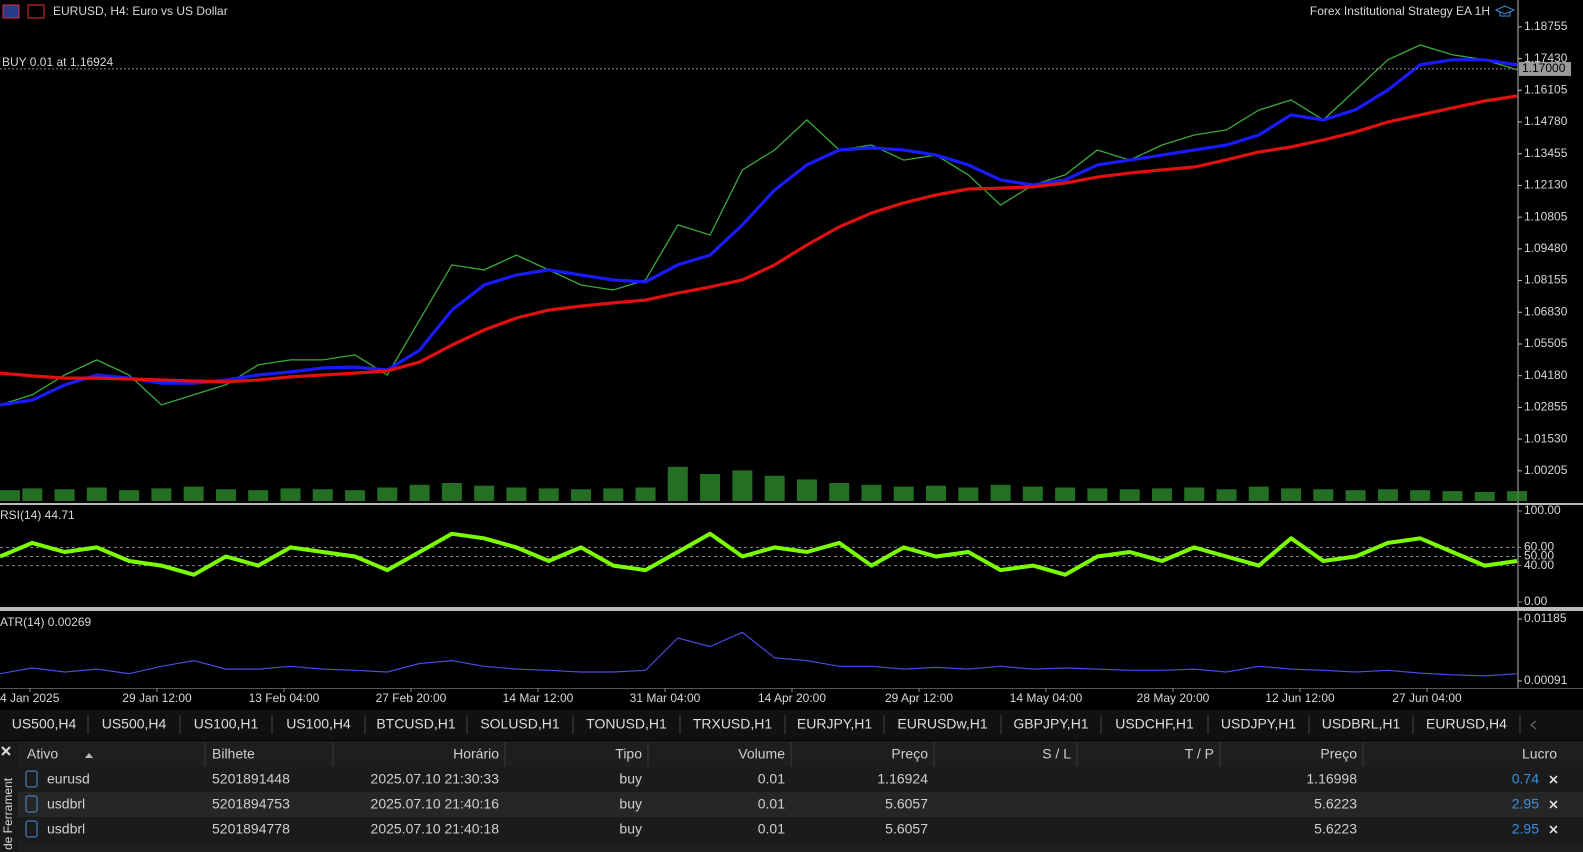 Image resolution: width=1583 pixels, height=852 pixels. What do you see at coordinates (251, 829) in the screenshot?
I see `table-cell: 5201894778` at bounding box center [251, 829].